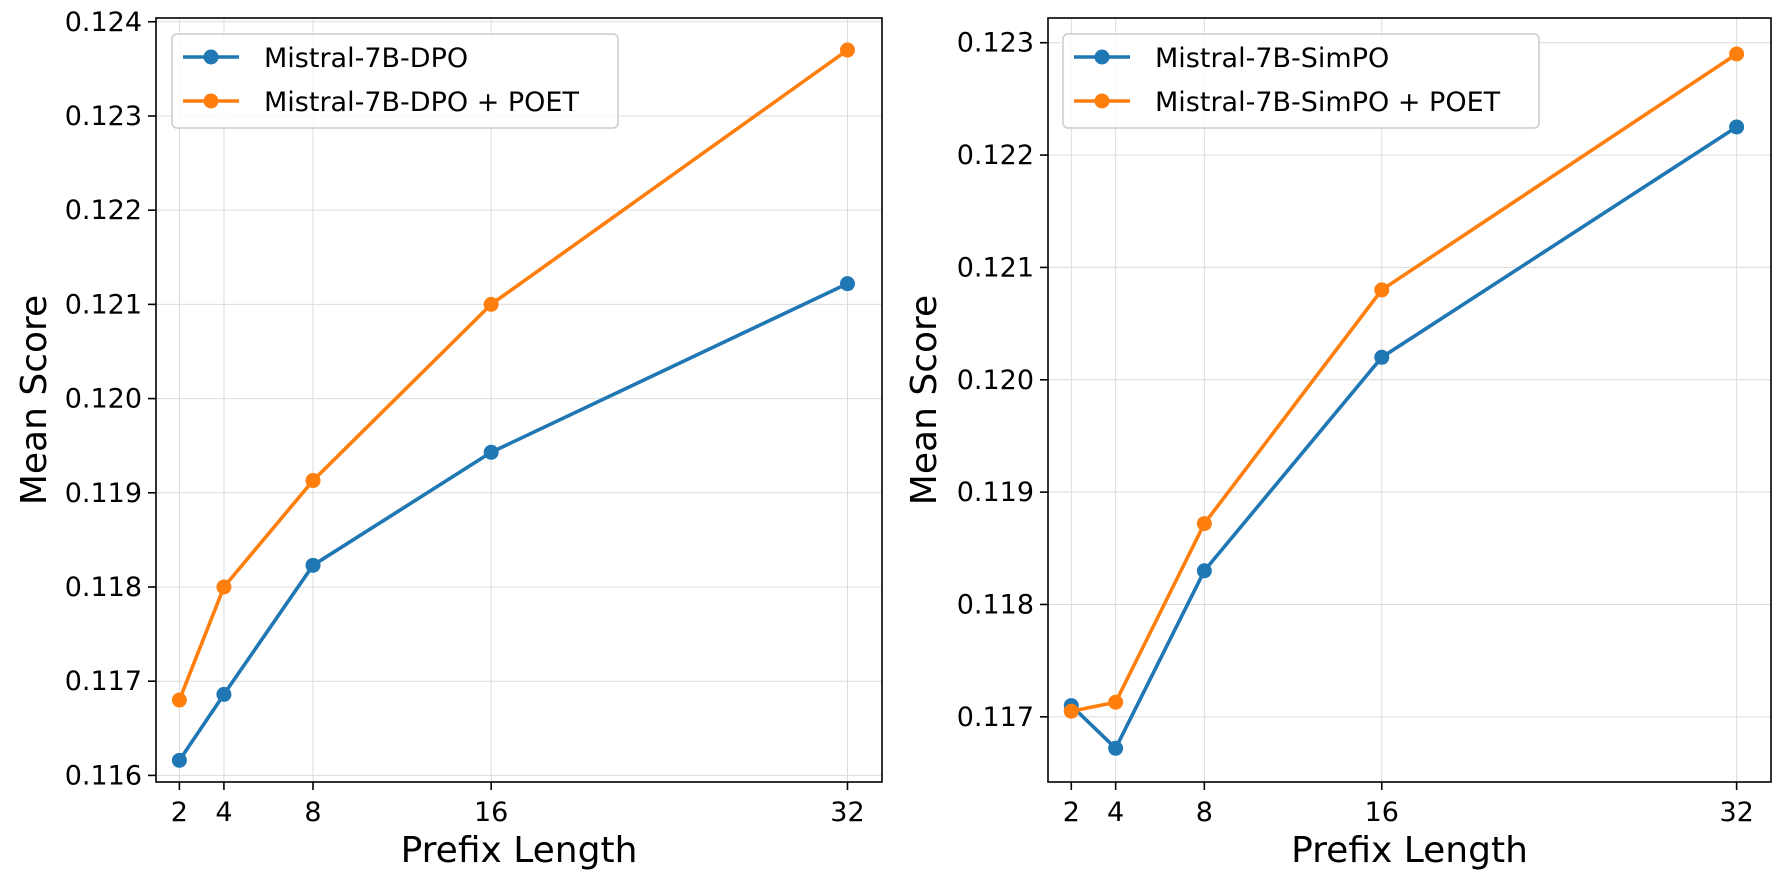  I want to click on legend-label: Mistral-7B-SimPO + POET, so click(1328, 102).